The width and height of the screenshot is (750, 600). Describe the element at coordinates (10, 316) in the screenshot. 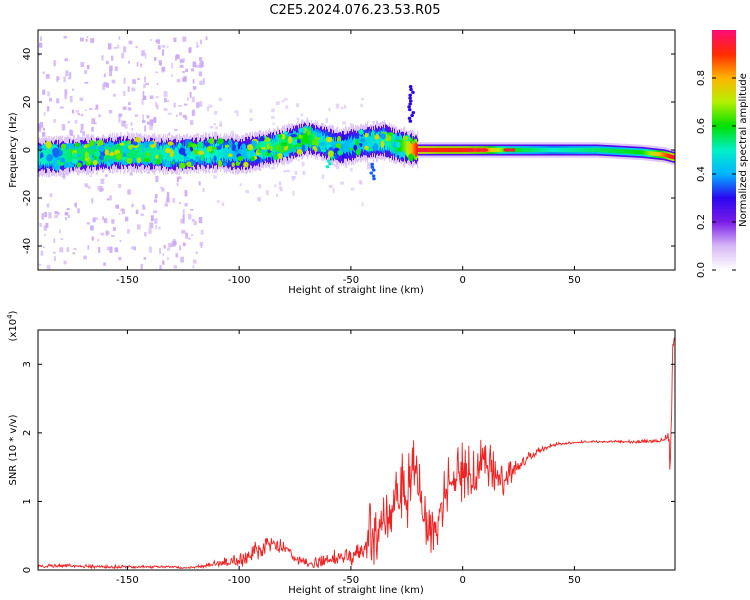

I see `snr-y-scale-exponent: 4` at that location.